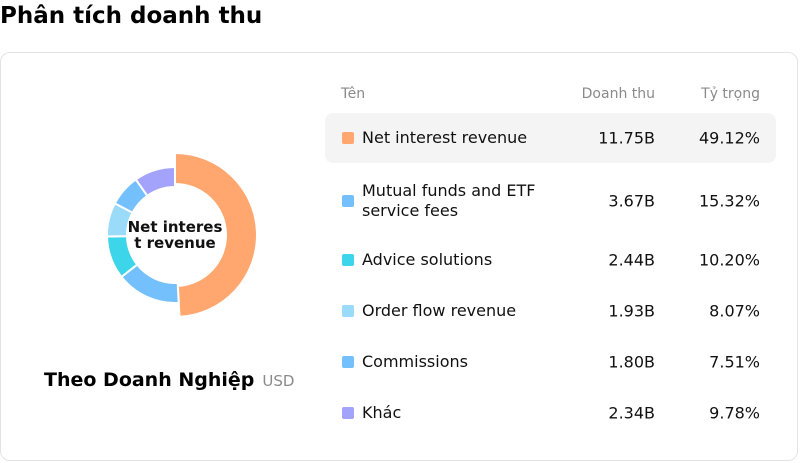 Image resolution: width=800 pixels, height=463 pixels. I want to click on row-name: Mutual funds and ETF service fees, so click(449, 200).